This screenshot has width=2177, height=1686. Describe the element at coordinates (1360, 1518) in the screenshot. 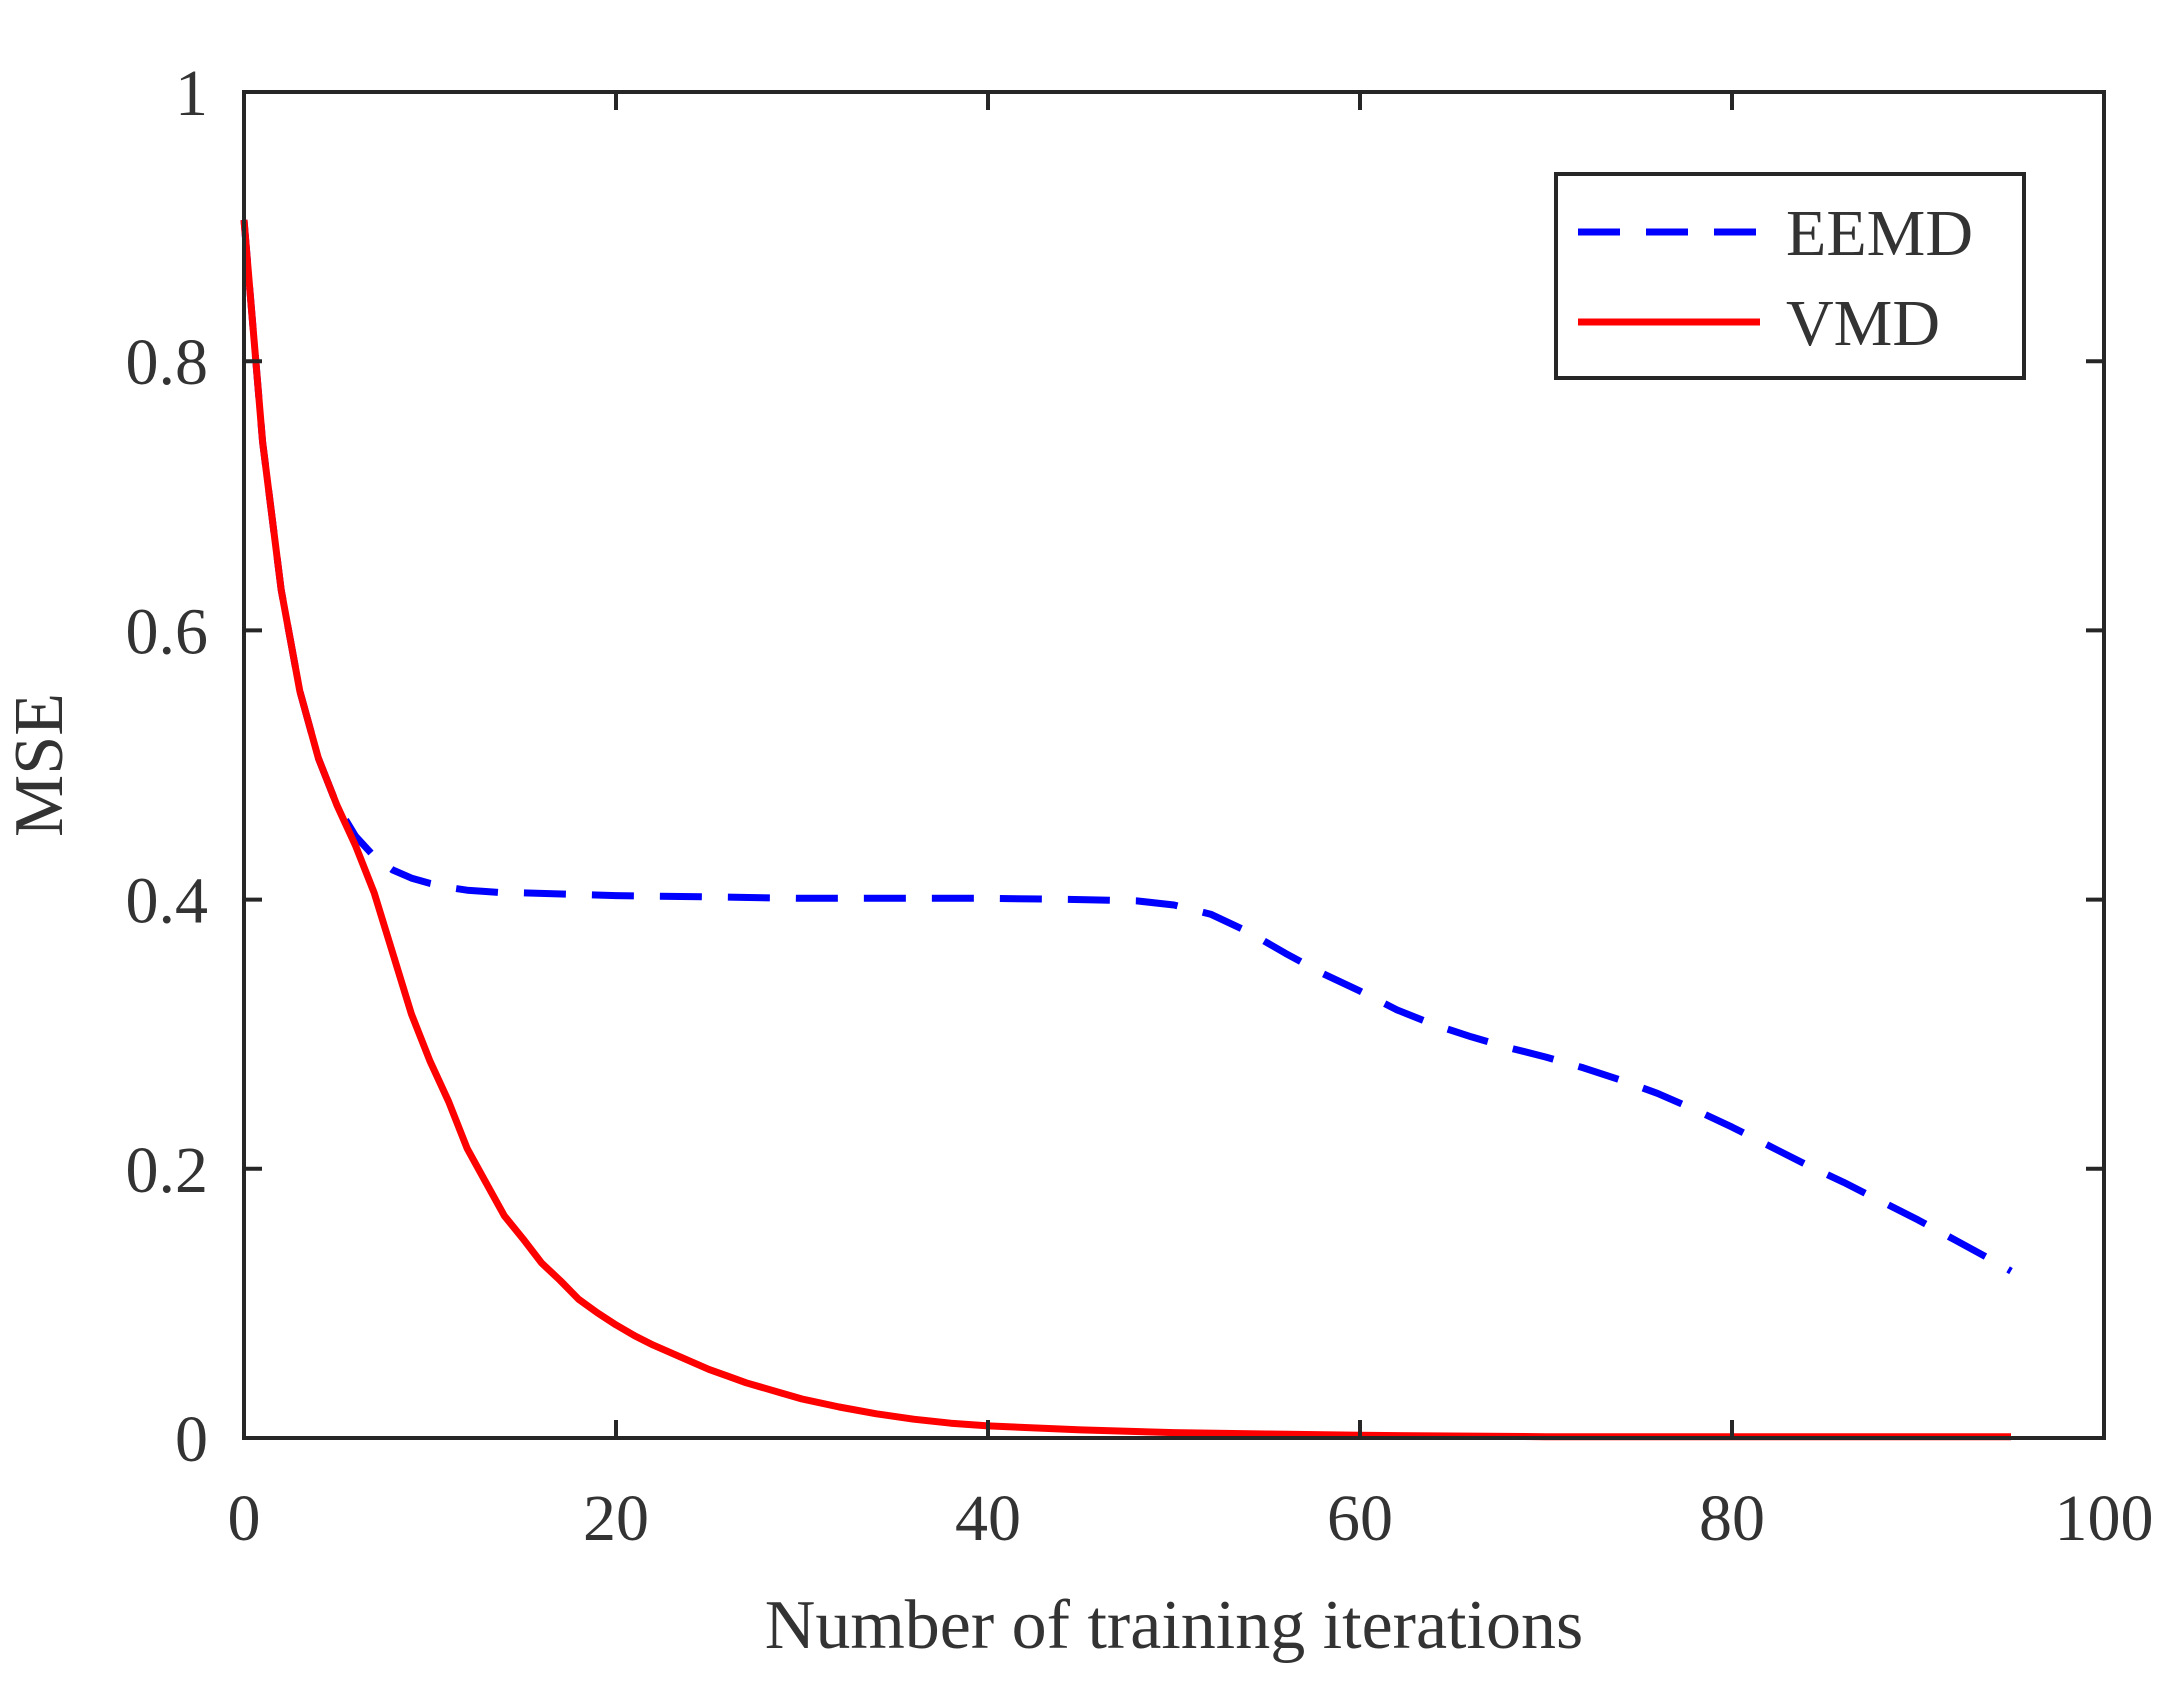

I see `x-tick-label: 60` at that location.